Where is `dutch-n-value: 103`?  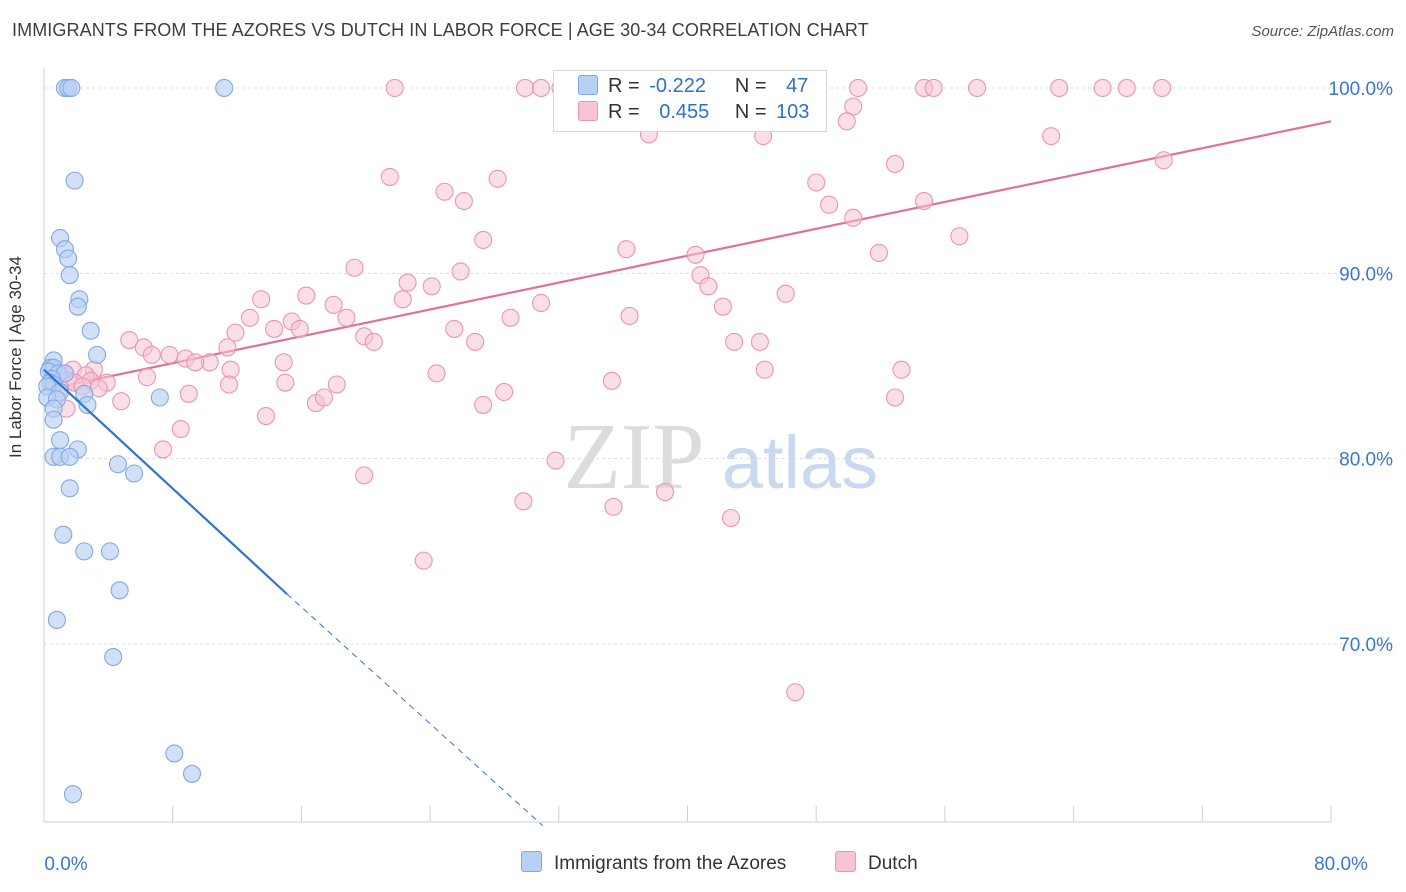
dutch-n-value: 103 is located at coordinates (793, 112).